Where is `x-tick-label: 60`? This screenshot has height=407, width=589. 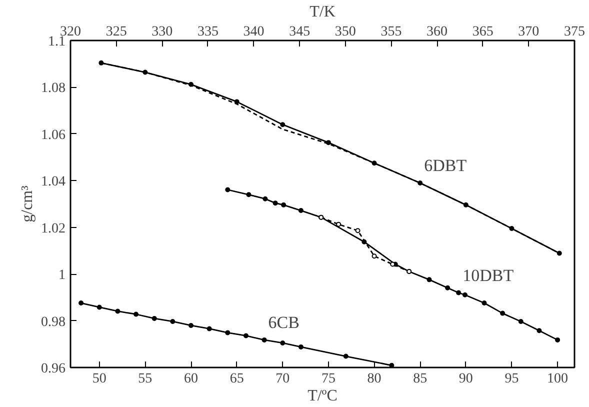
x-tick-label: 60 is located at coordinates (191, 379).